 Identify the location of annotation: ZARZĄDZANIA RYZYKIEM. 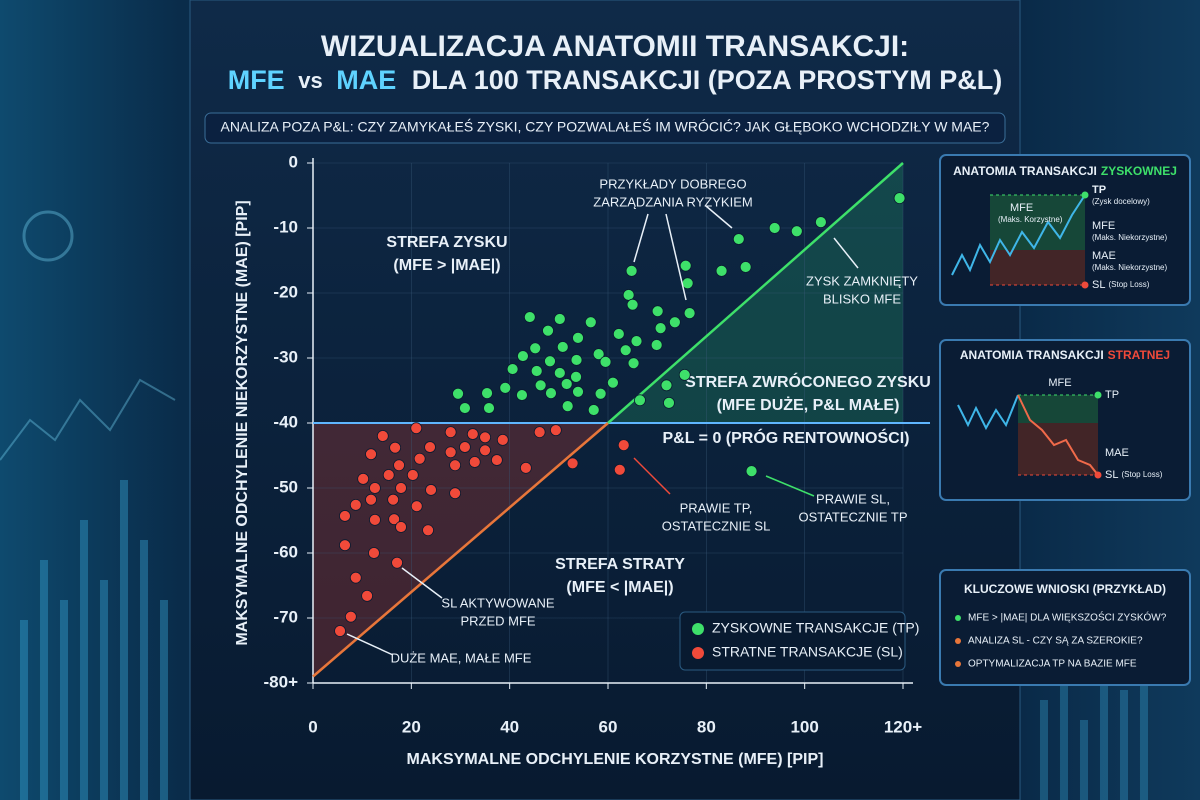
(672, 201).